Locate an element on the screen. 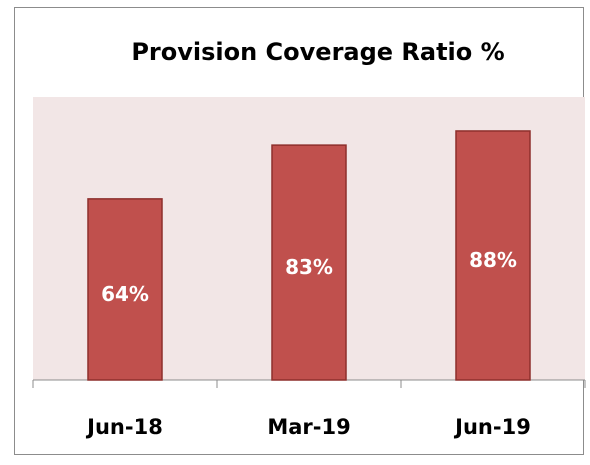 The image size is (590, 465). chart-title: Provision Coverage Ratio % is located at coordinates (317, 52).